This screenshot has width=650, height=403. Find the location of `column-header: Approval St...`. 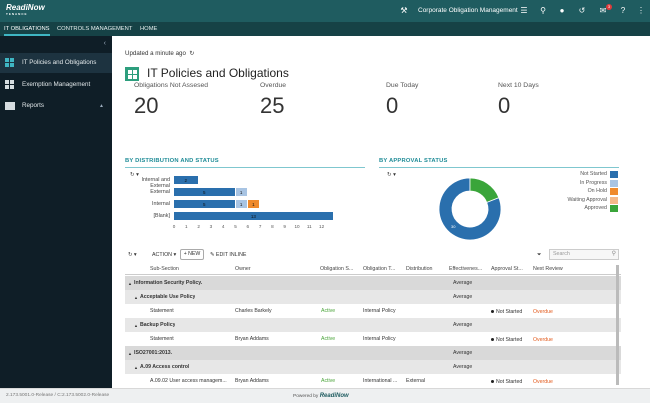

column-header: Approval St... is located at coordinates (507, 269).